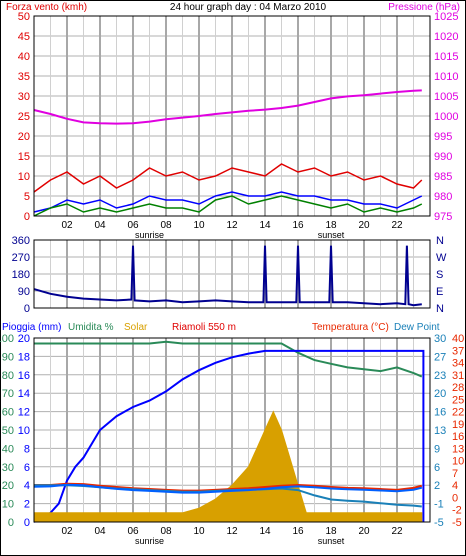 Image resolution: width=466 pixels, height=556 pixels. I want to click on compass-tick-label: S, so click(439, 275).